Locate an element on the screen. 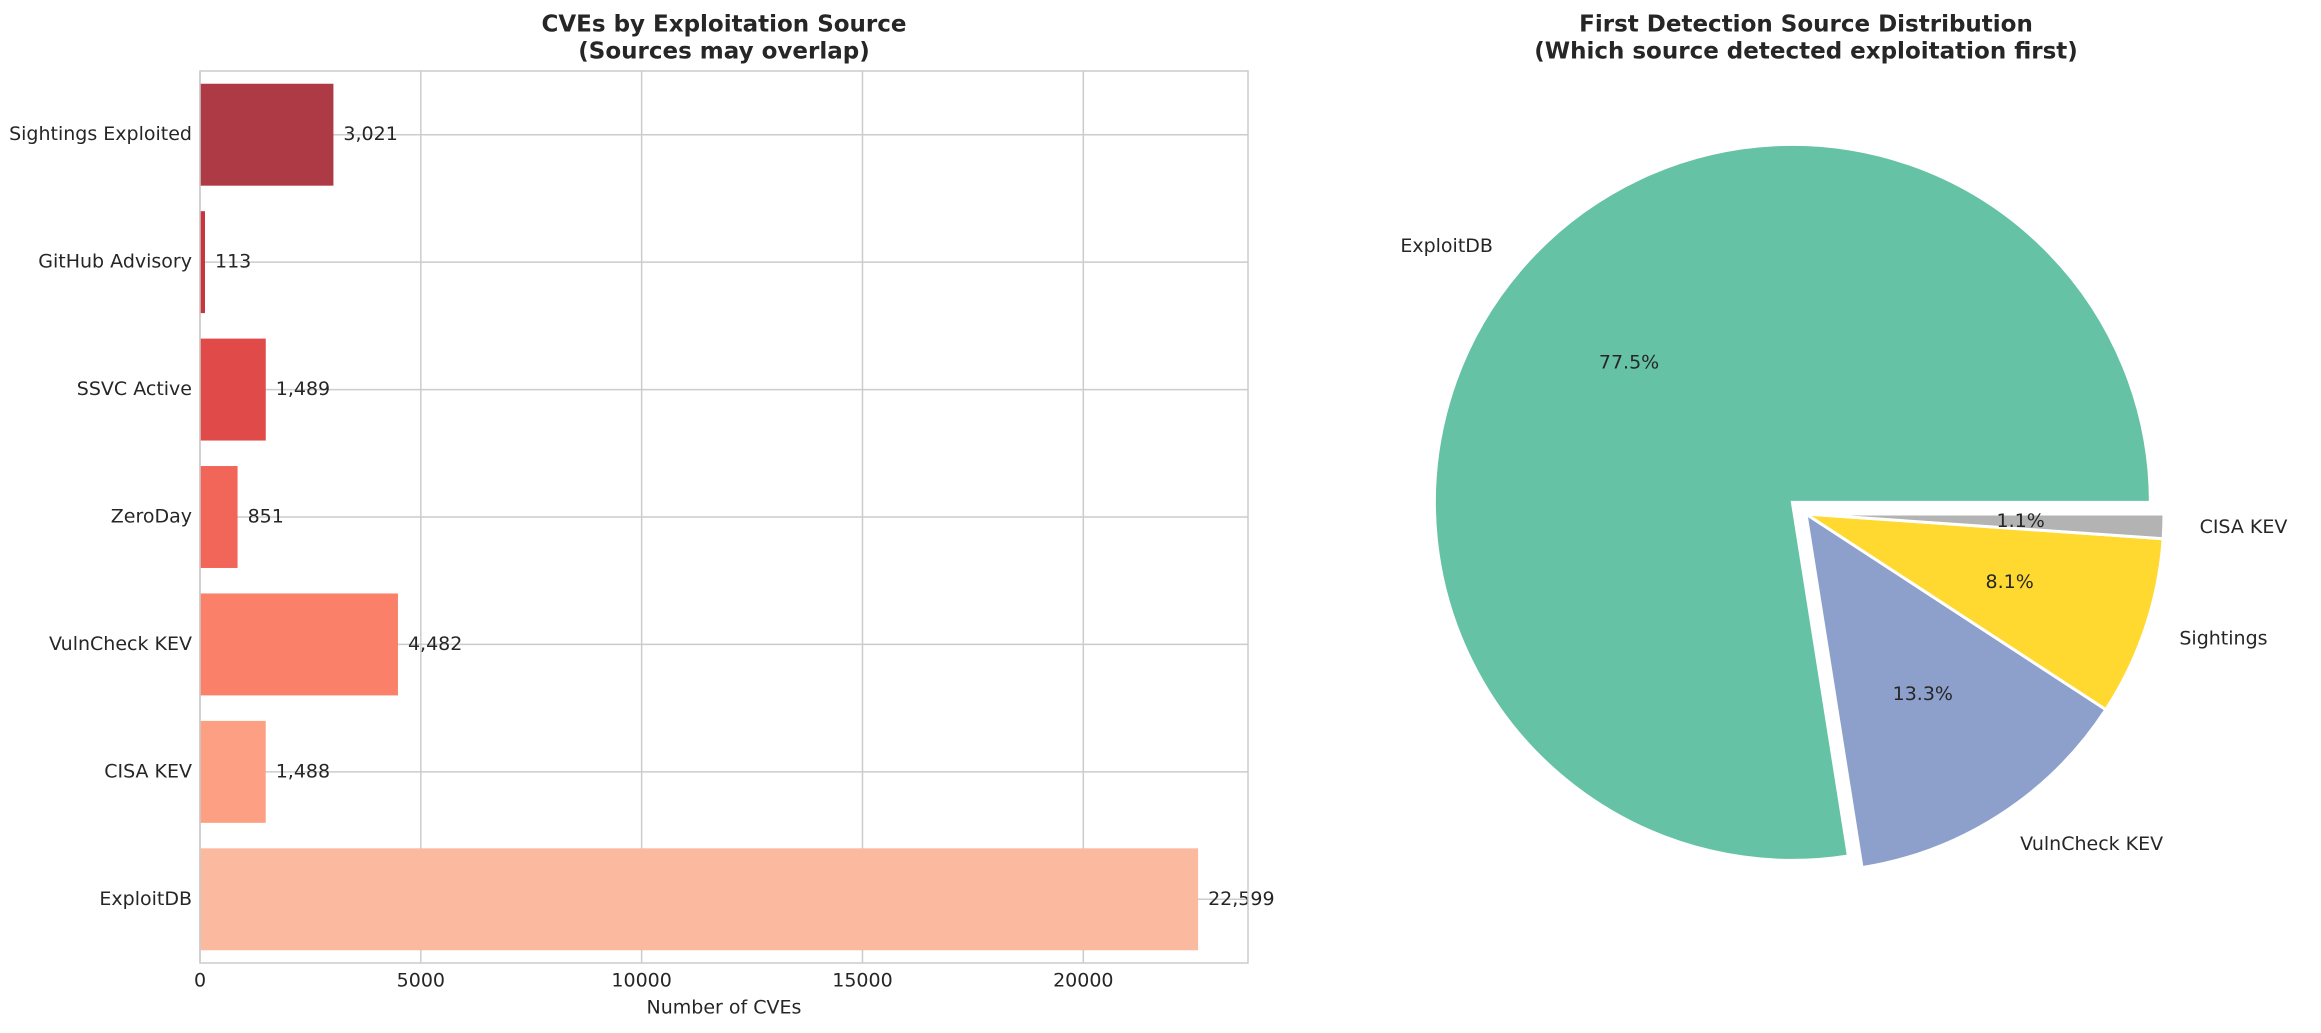  value-label: 1,488 is located at coordinates (303, 771).